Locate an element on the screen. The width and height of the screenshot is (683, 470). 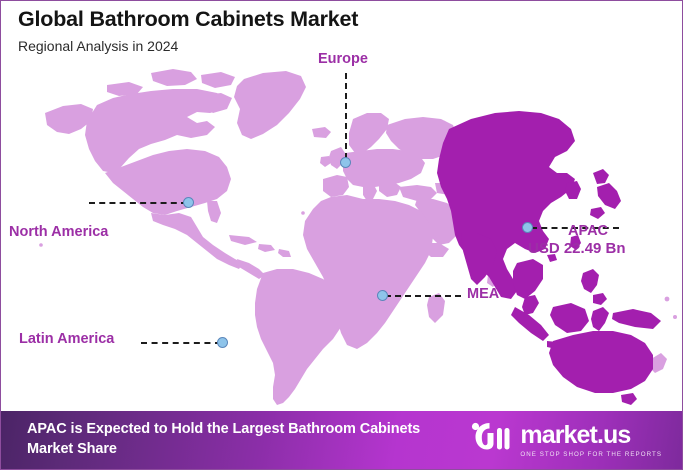
region-korea is located at coordinates (573, 190).